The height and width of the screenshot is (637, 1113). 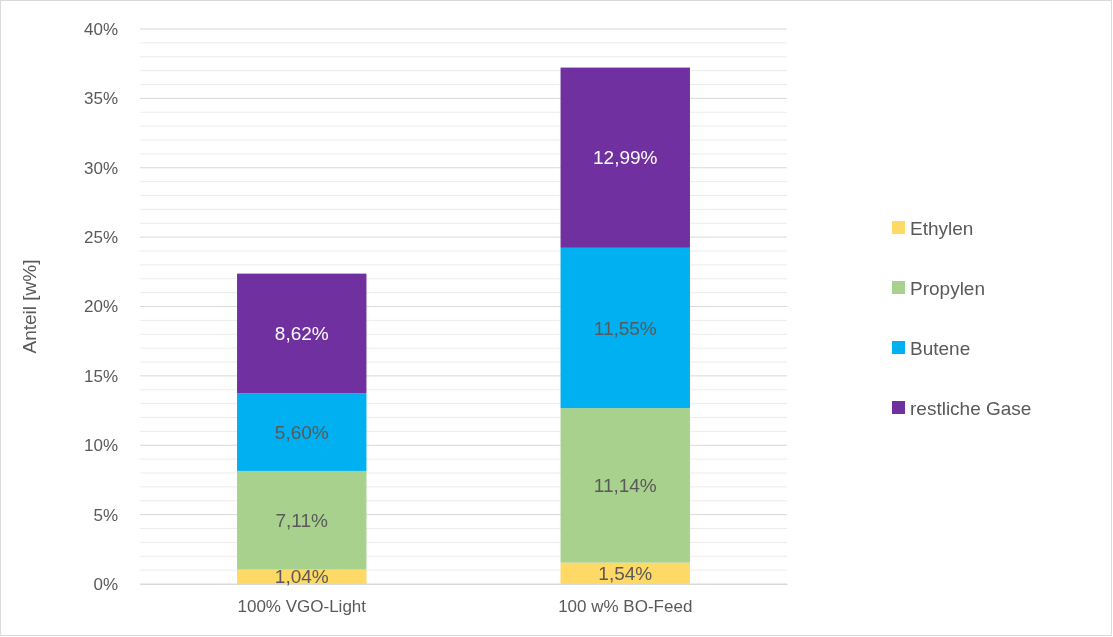 I want to click on legend-label: restliche Gase, so click(x=971, y=408).